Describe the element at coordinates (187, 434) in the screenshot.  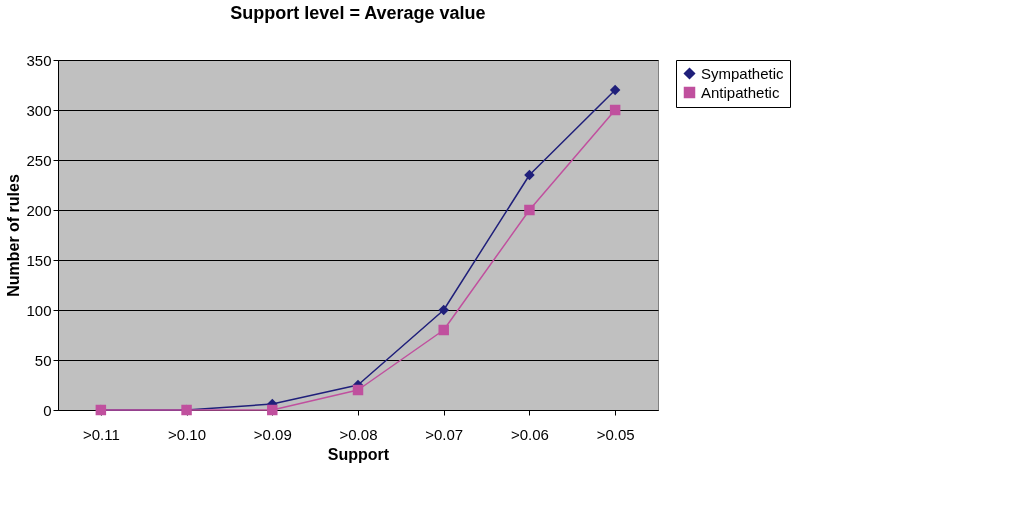
I see `x-tick-label: >0.10` at that location.